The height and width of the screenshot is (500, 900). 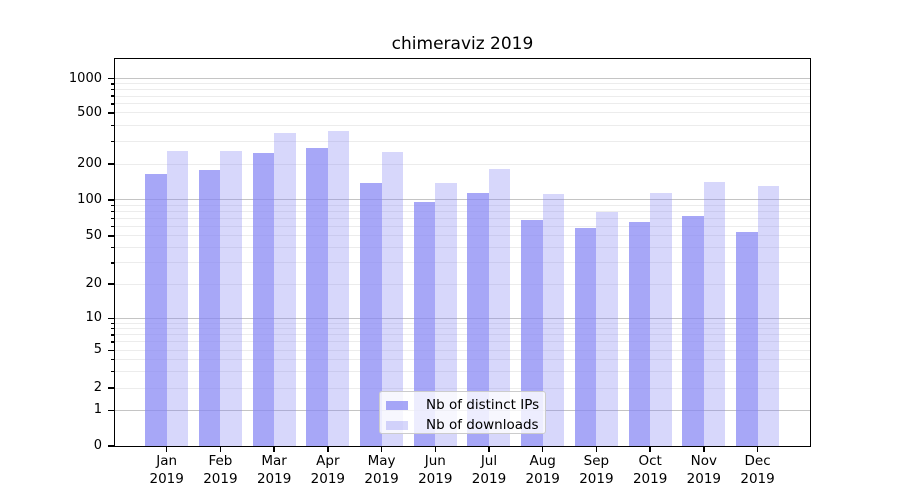 What do you see at coordinates (220, 470) in the screenshot?
I see `x-tick-label-feb: Feb 2019` at bounding box center [220, 470].